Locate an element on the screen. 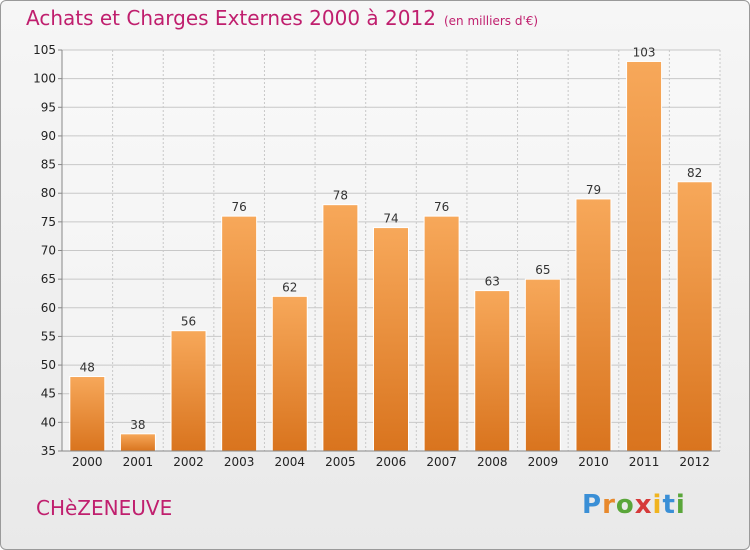  y-tick-label: 70 is located at coordinates (48, 251).